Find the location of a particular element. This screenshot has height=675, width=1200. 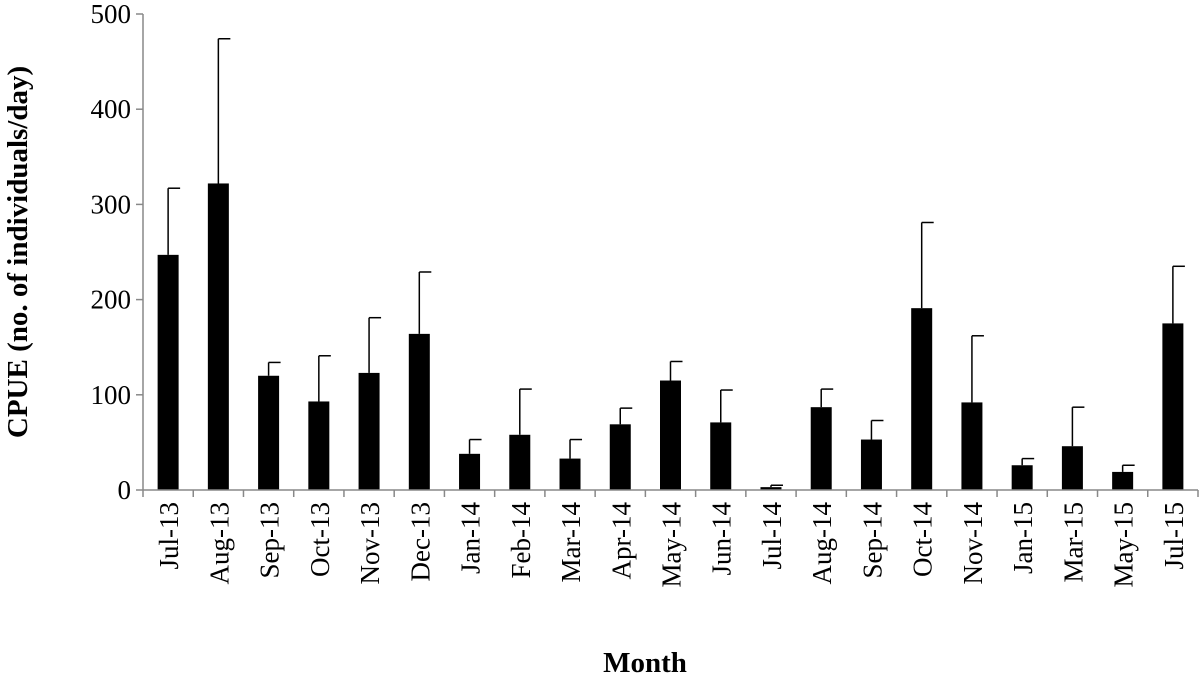

y-tick-label: 300 is located at coordinates (111, 204).